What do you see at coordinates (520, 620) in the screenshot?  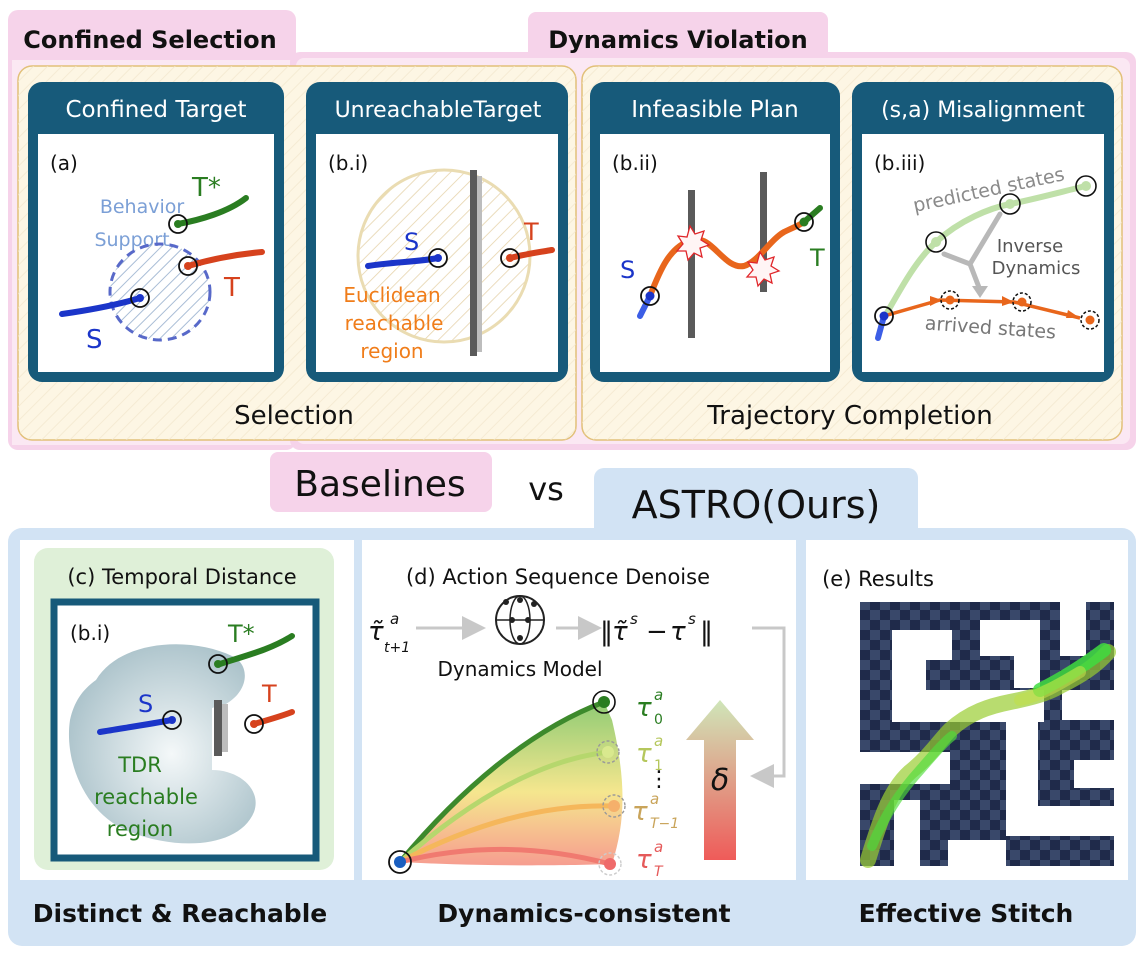 I see `network-globe-icon` at bounding box center [520, 620].